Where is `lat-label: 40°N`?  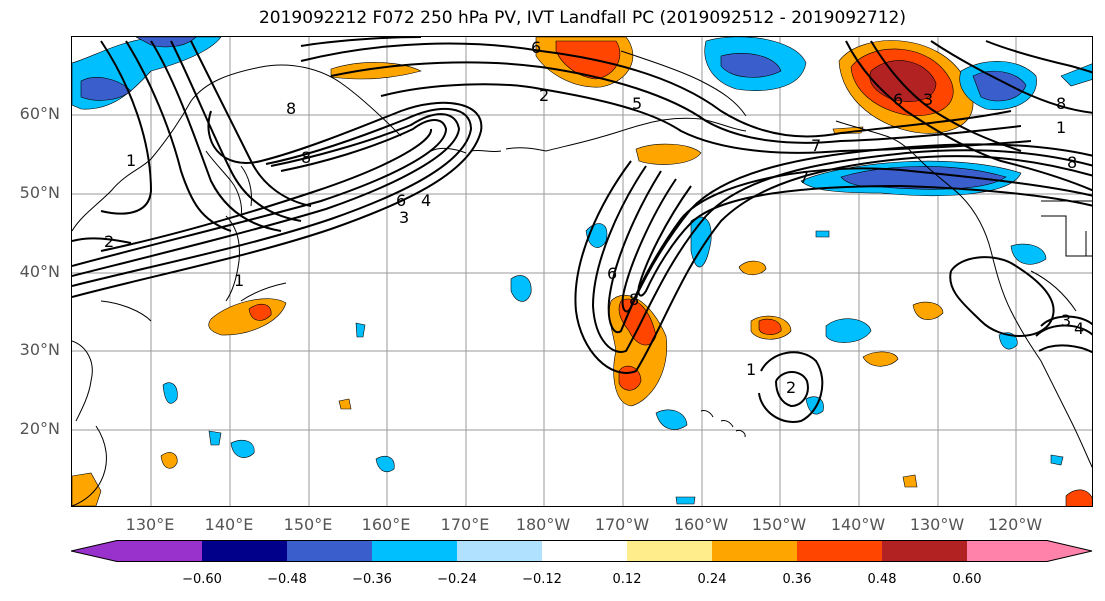
lat-label: 40°N is located at coordinates (39, 271).